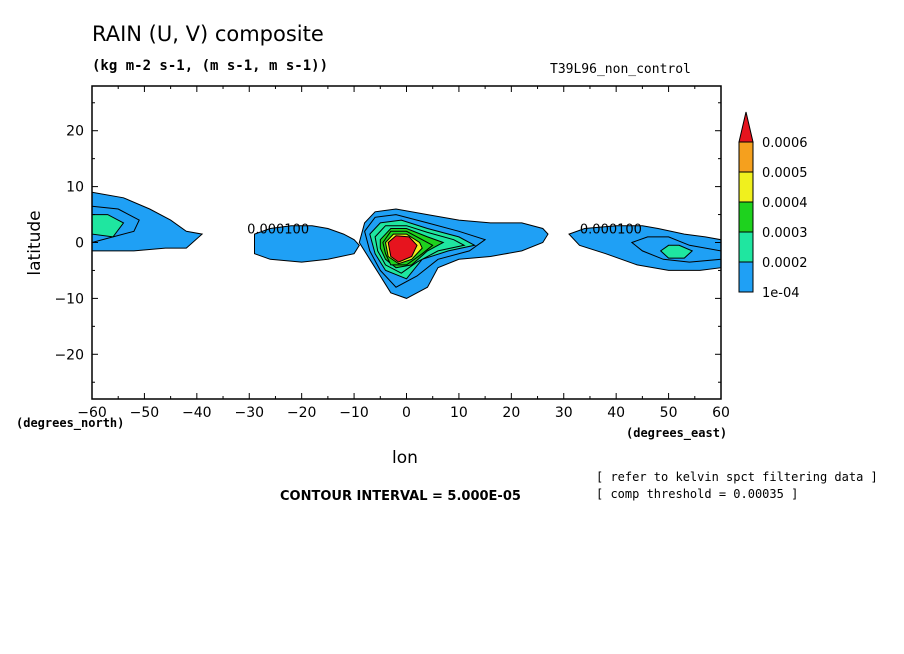 The image size is (904, 654). I want to click on threshold-note: [ comp threshold = 0.00035 ], so click(697, 494).